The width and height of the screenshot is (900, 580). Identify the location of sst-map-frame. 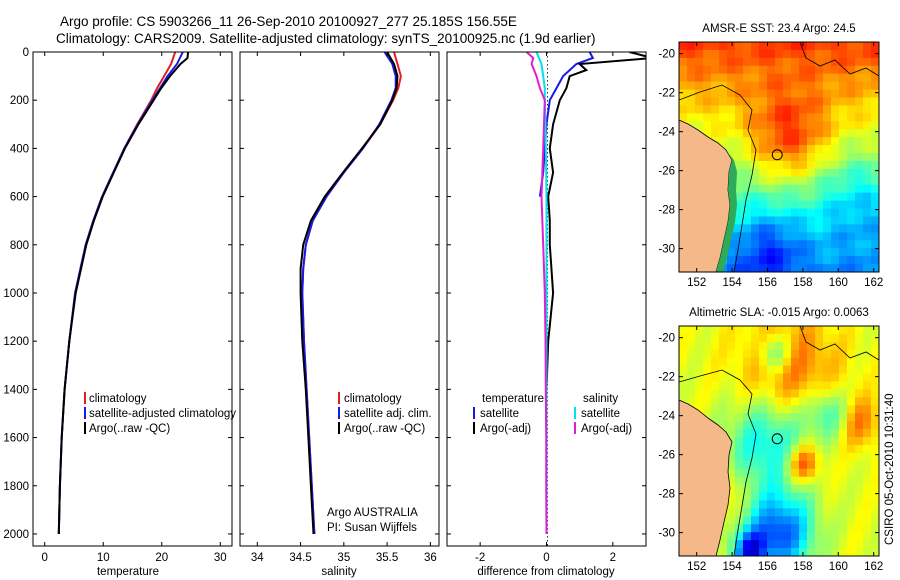
(779, 157).